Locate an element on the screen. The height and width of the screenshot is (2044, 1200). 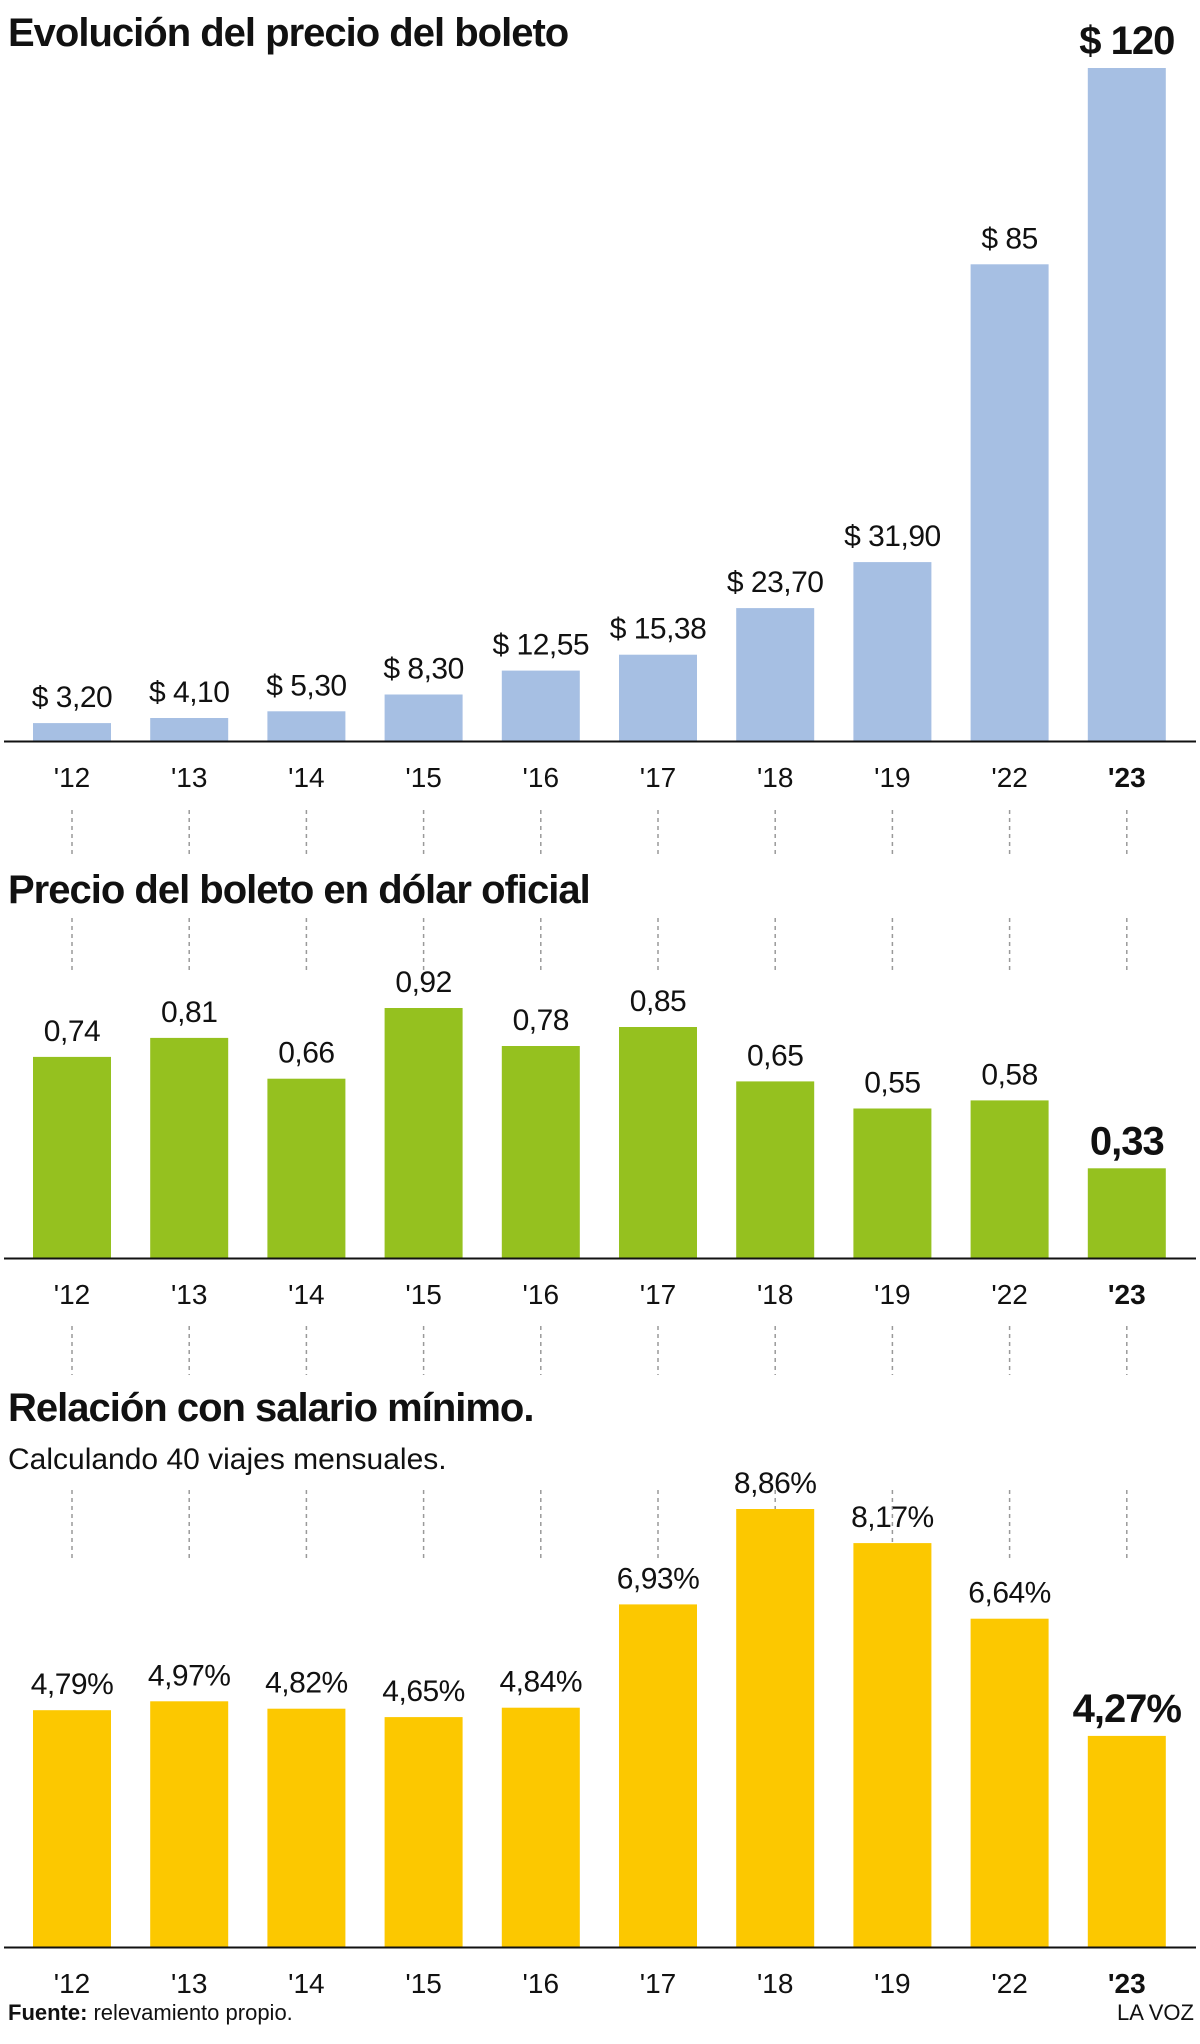
data-label: 4,27% is located at coordinates (1127, 1709).